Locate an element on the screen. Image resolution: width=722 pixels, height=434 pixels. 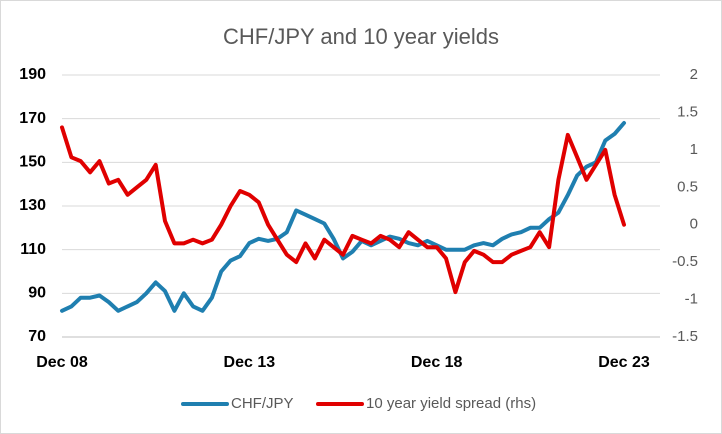
x-tick-label: Dec 08 is located at coordinates (62, 362).